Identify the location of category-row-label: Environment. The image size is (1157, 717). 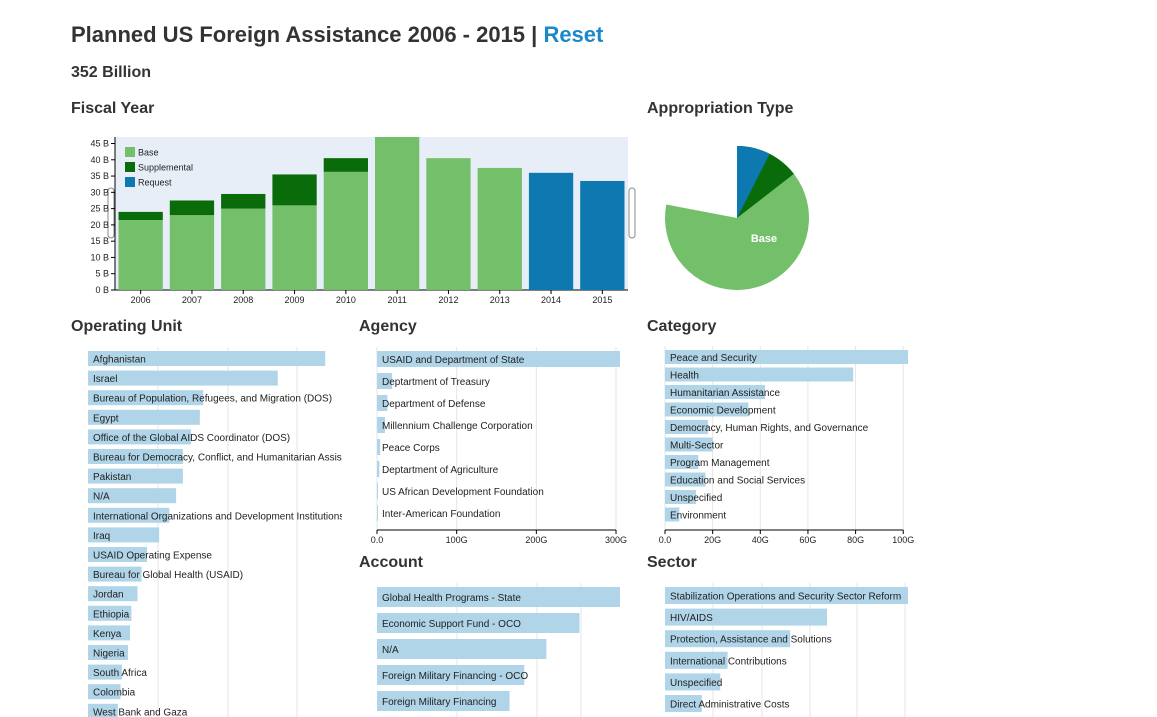
(698, 516).